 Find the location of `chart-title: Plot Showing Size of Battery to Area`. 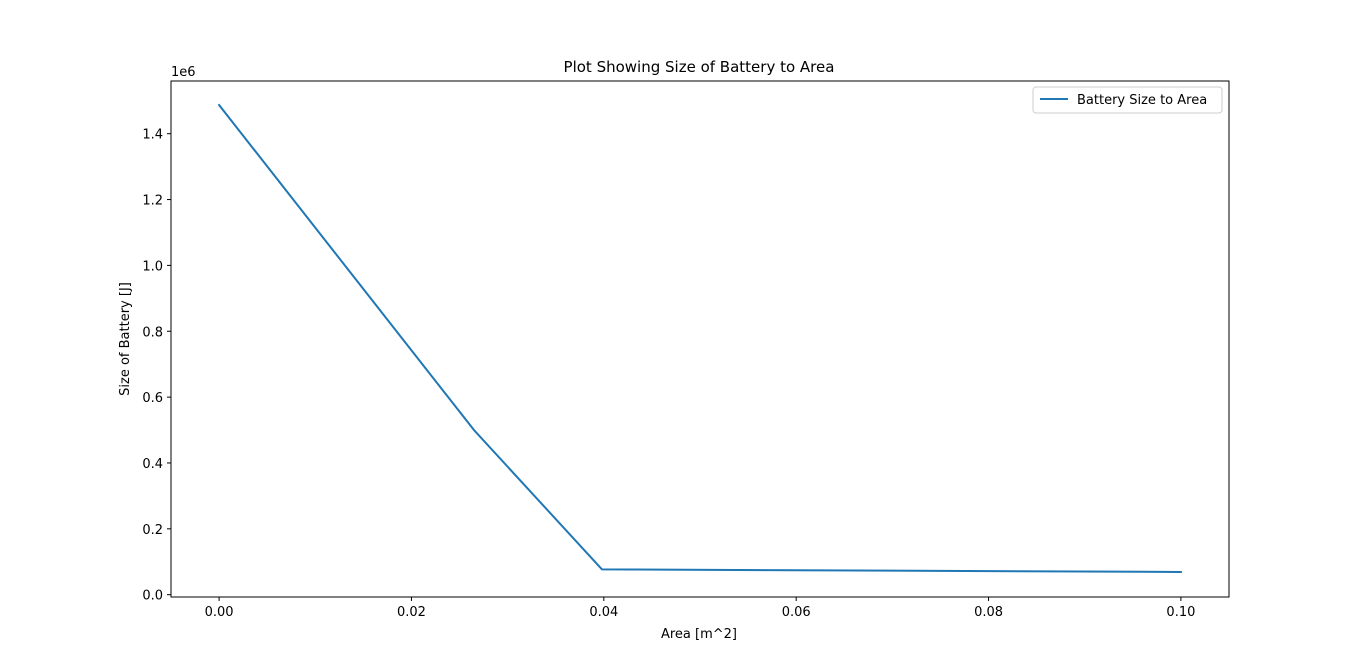

chart-title: Plot Showing Size of Battery to Area is located at coordinates (699, 67).